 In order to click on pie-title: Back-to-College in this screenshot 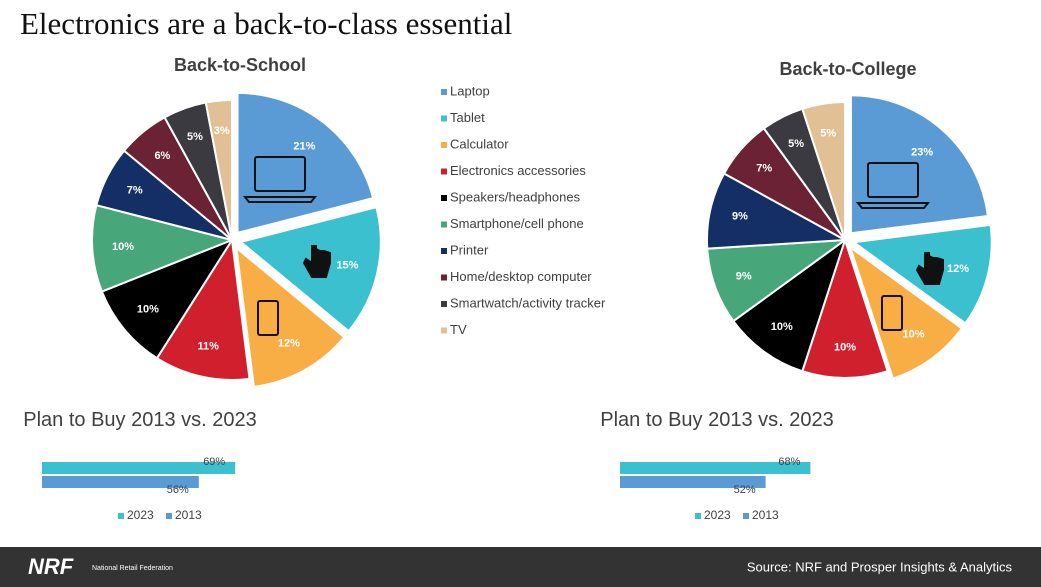, I will do `click(847, 69)`.